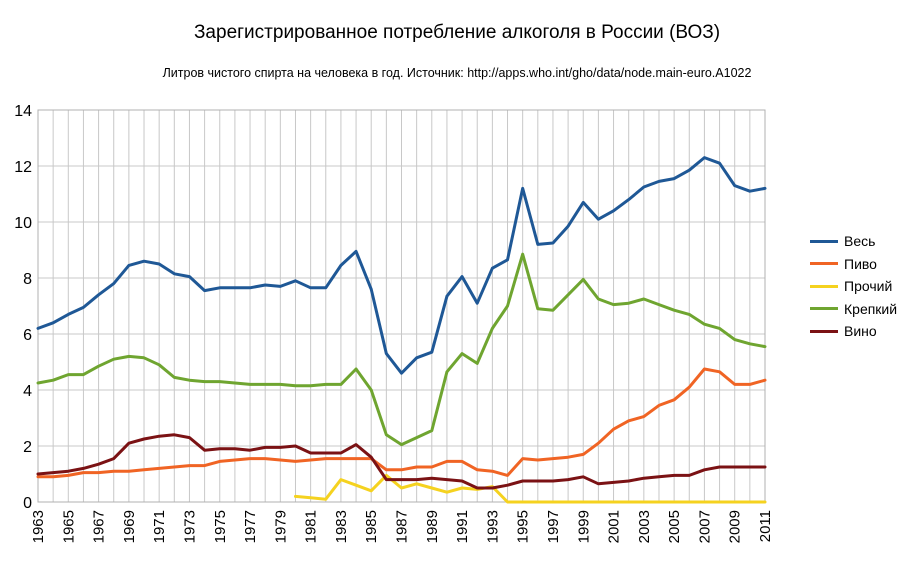 This screenshot has height=566, width=914. I want to click on x-tick-label: 1969, so click(129, 526).